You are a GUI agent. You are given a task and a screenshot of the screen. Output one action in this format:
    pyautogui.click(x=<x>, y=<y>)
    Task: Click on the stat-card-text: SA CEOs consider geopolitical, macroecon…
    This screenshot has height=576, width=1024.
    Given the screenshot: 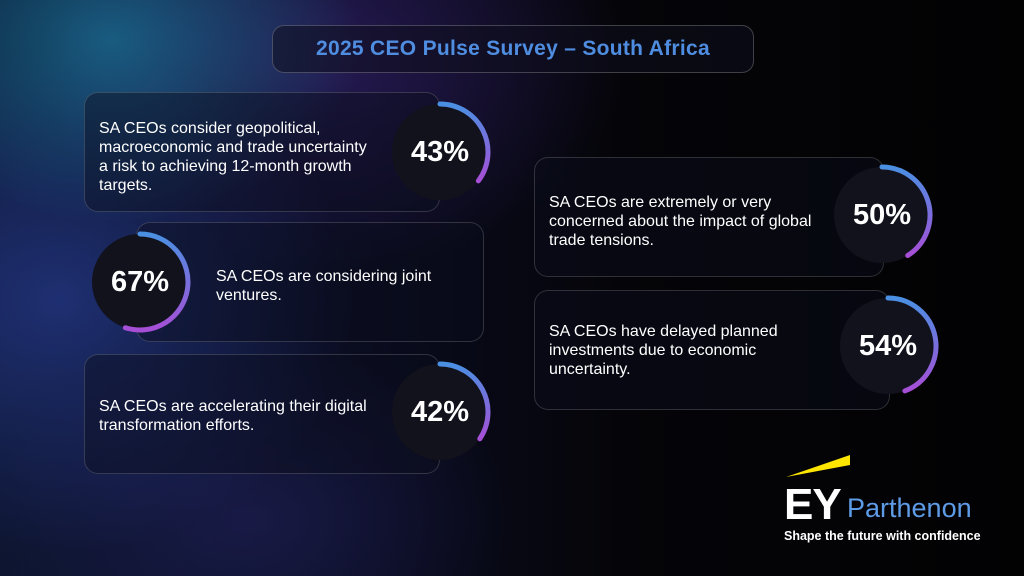 What is the action you would take?
    pyautogui.click(x=233, y=157)
    